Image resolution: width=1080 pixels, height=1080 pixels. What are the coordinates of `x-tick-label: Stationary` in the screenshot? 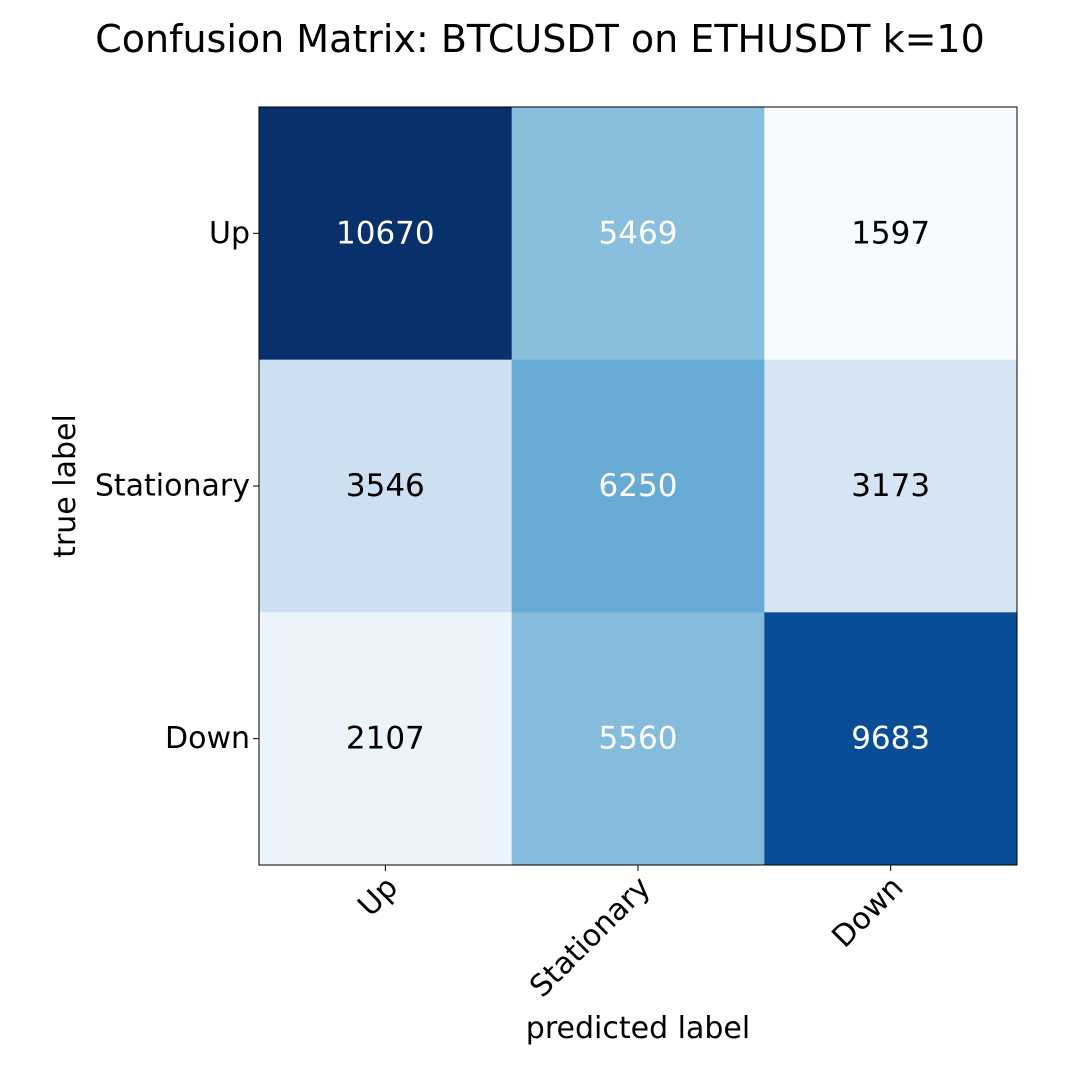 It's located at (590, 937).